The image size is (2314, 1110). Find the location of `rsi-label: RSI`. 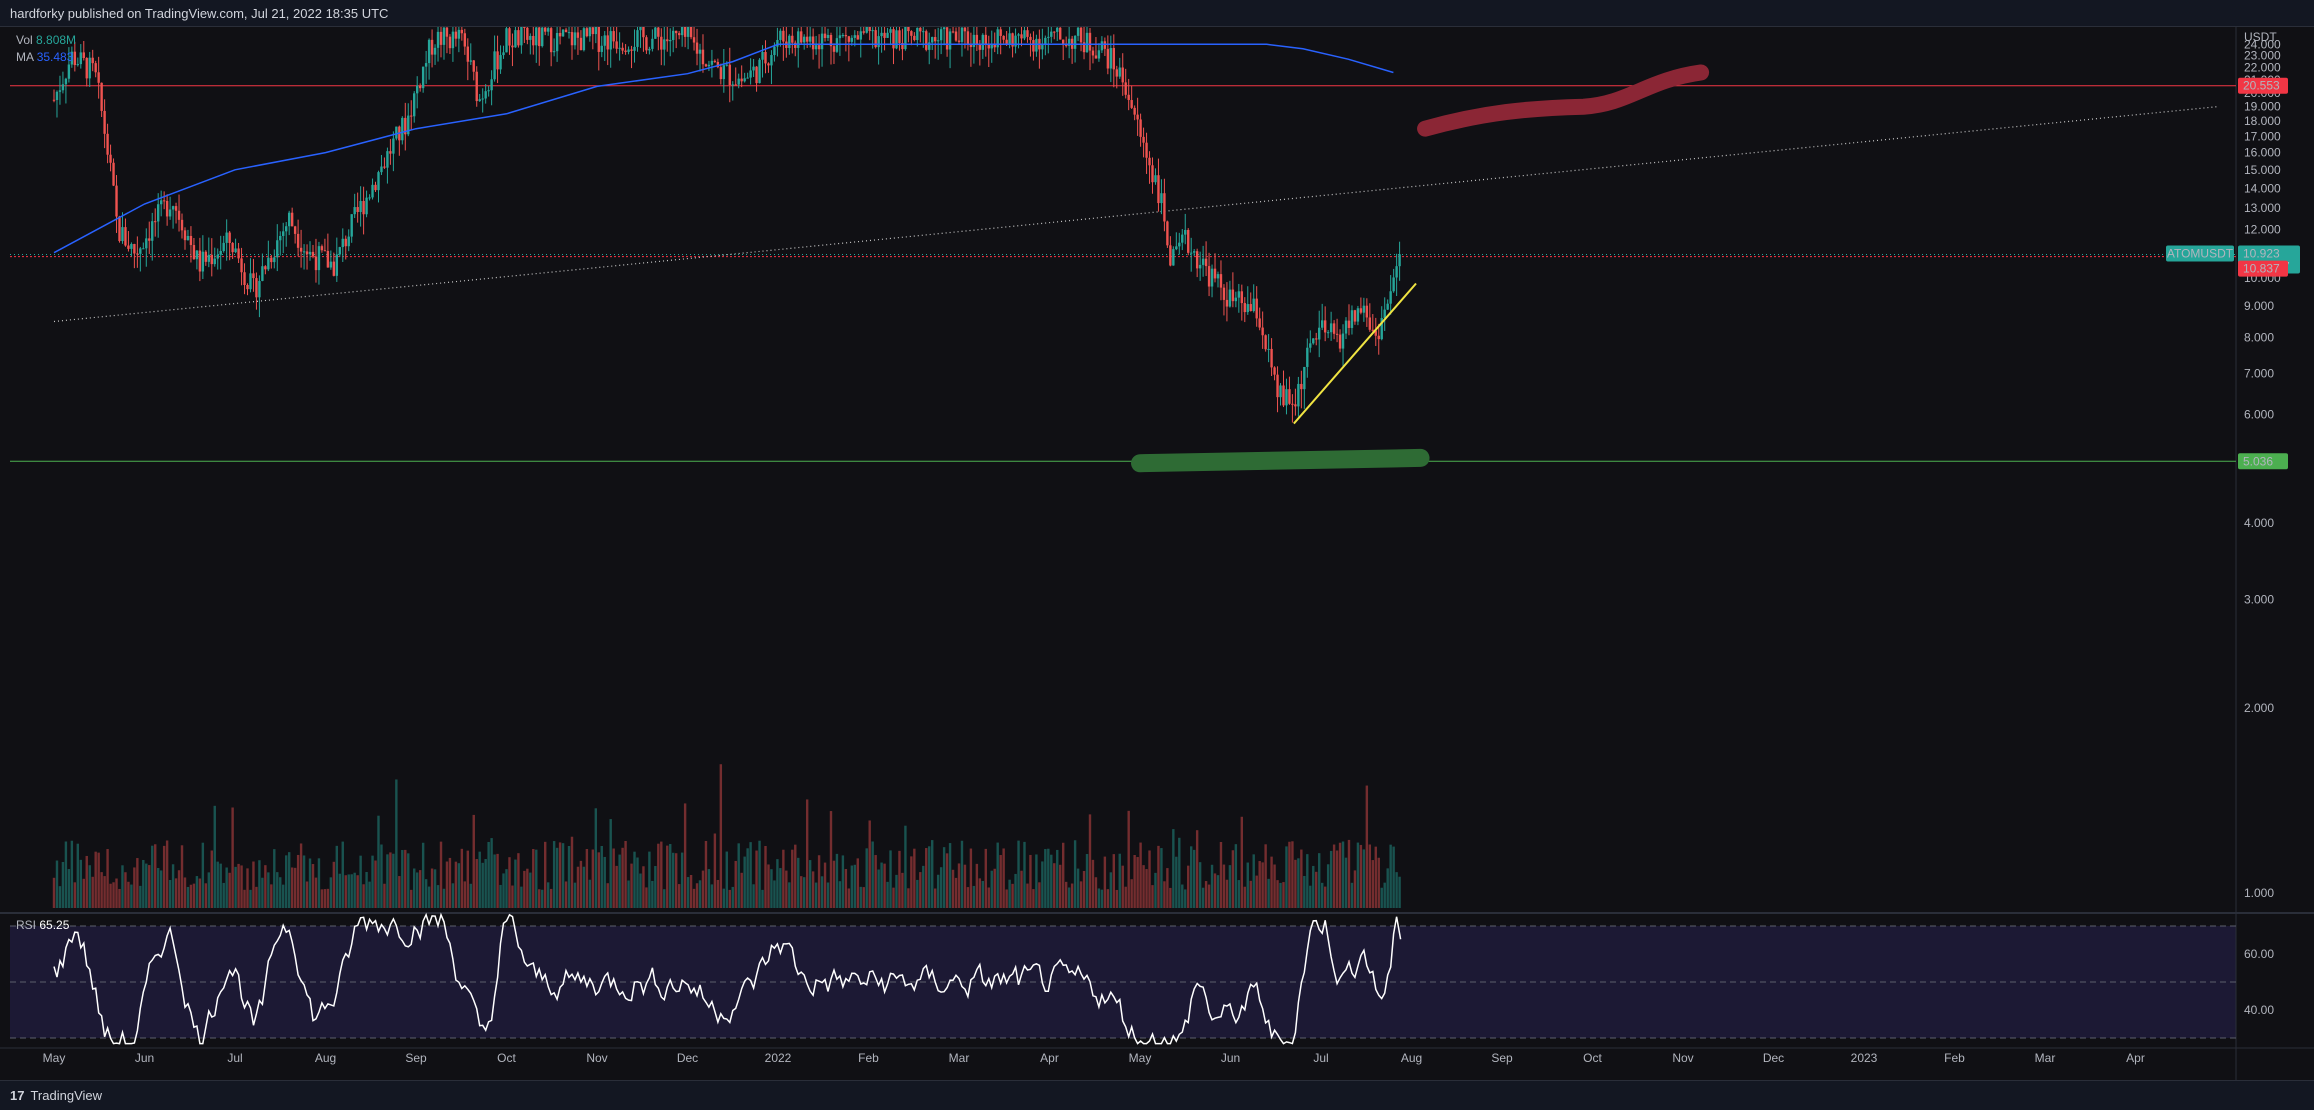

rsi-label: RSI is located at coordinates (26, 925).